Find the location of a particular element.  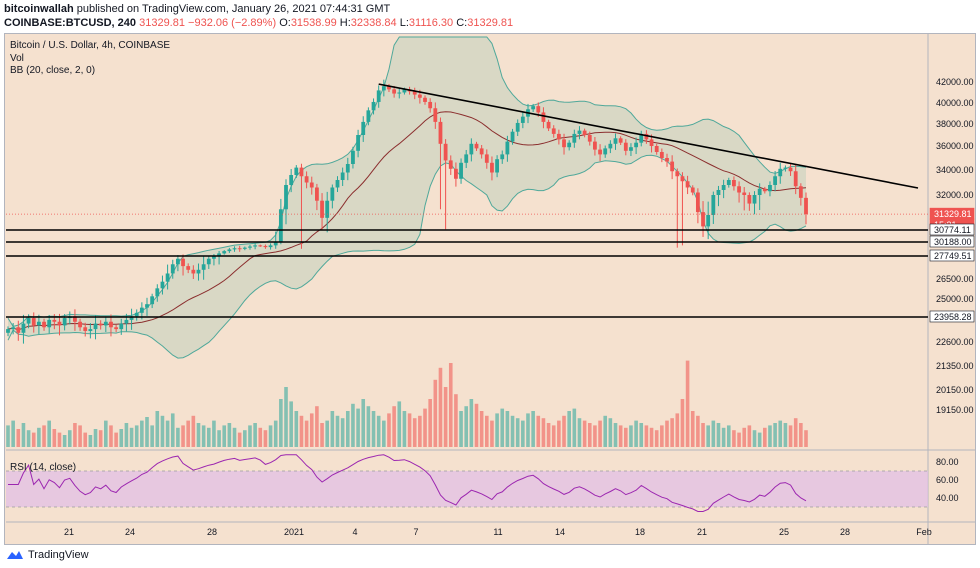

tradingview-footer: TradingView is located at coordinates (47, 555).